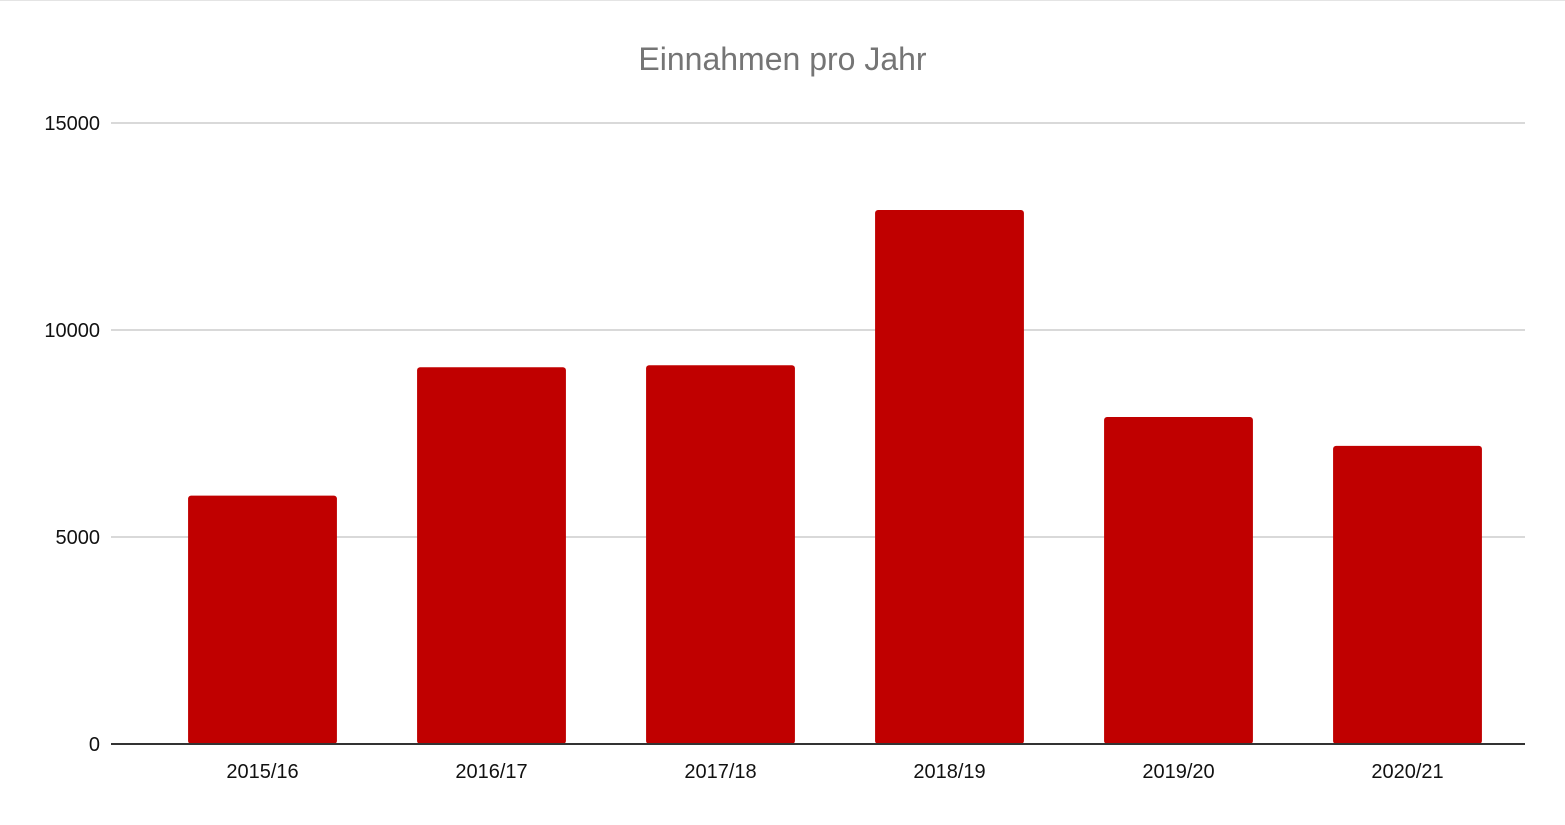  Describe the element at coordinates (949, 772) in the screenshot. I see `x-tick-label: 2018/19` at that location.